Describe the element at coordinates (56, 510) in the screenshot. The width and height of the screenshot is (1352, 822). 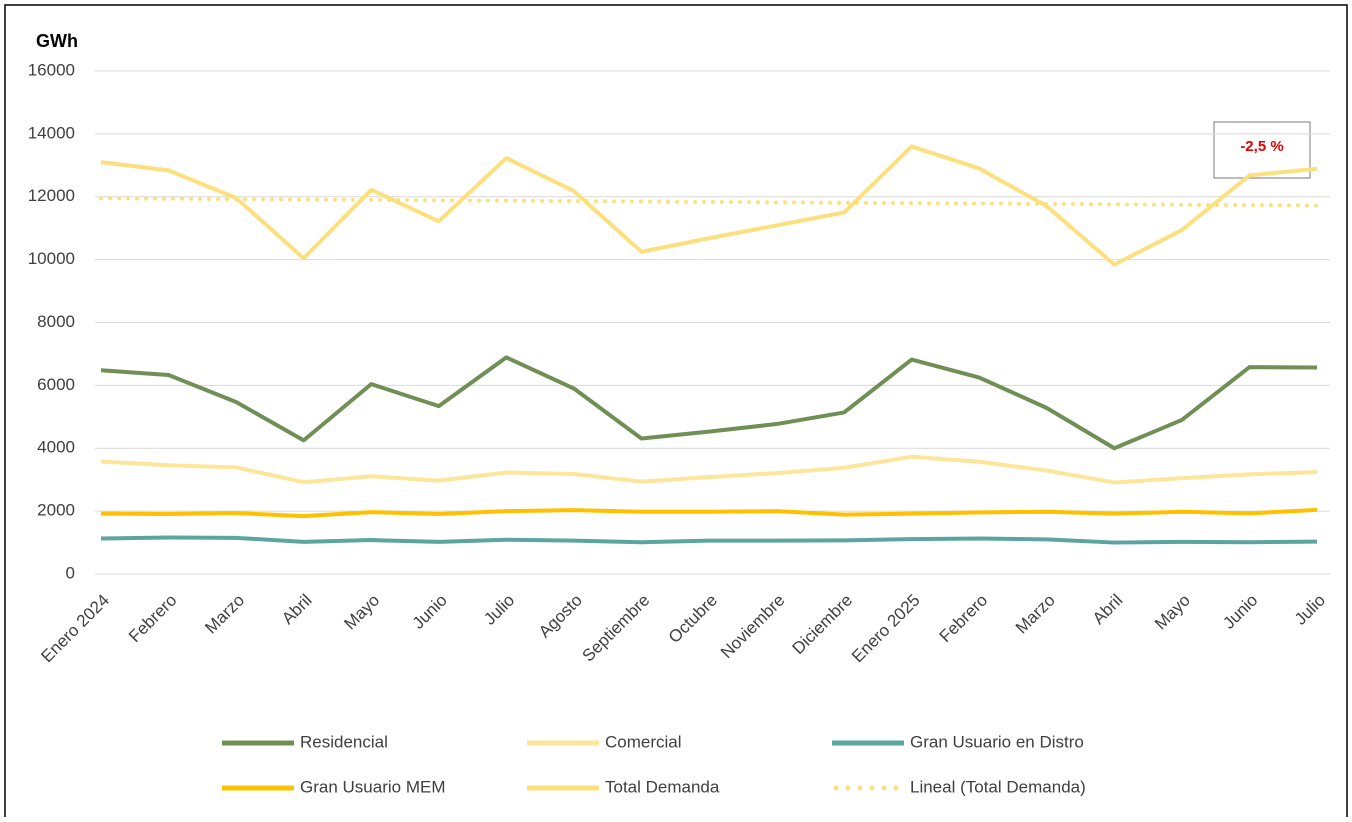
I see `y-tick-label: 2000` at that location.